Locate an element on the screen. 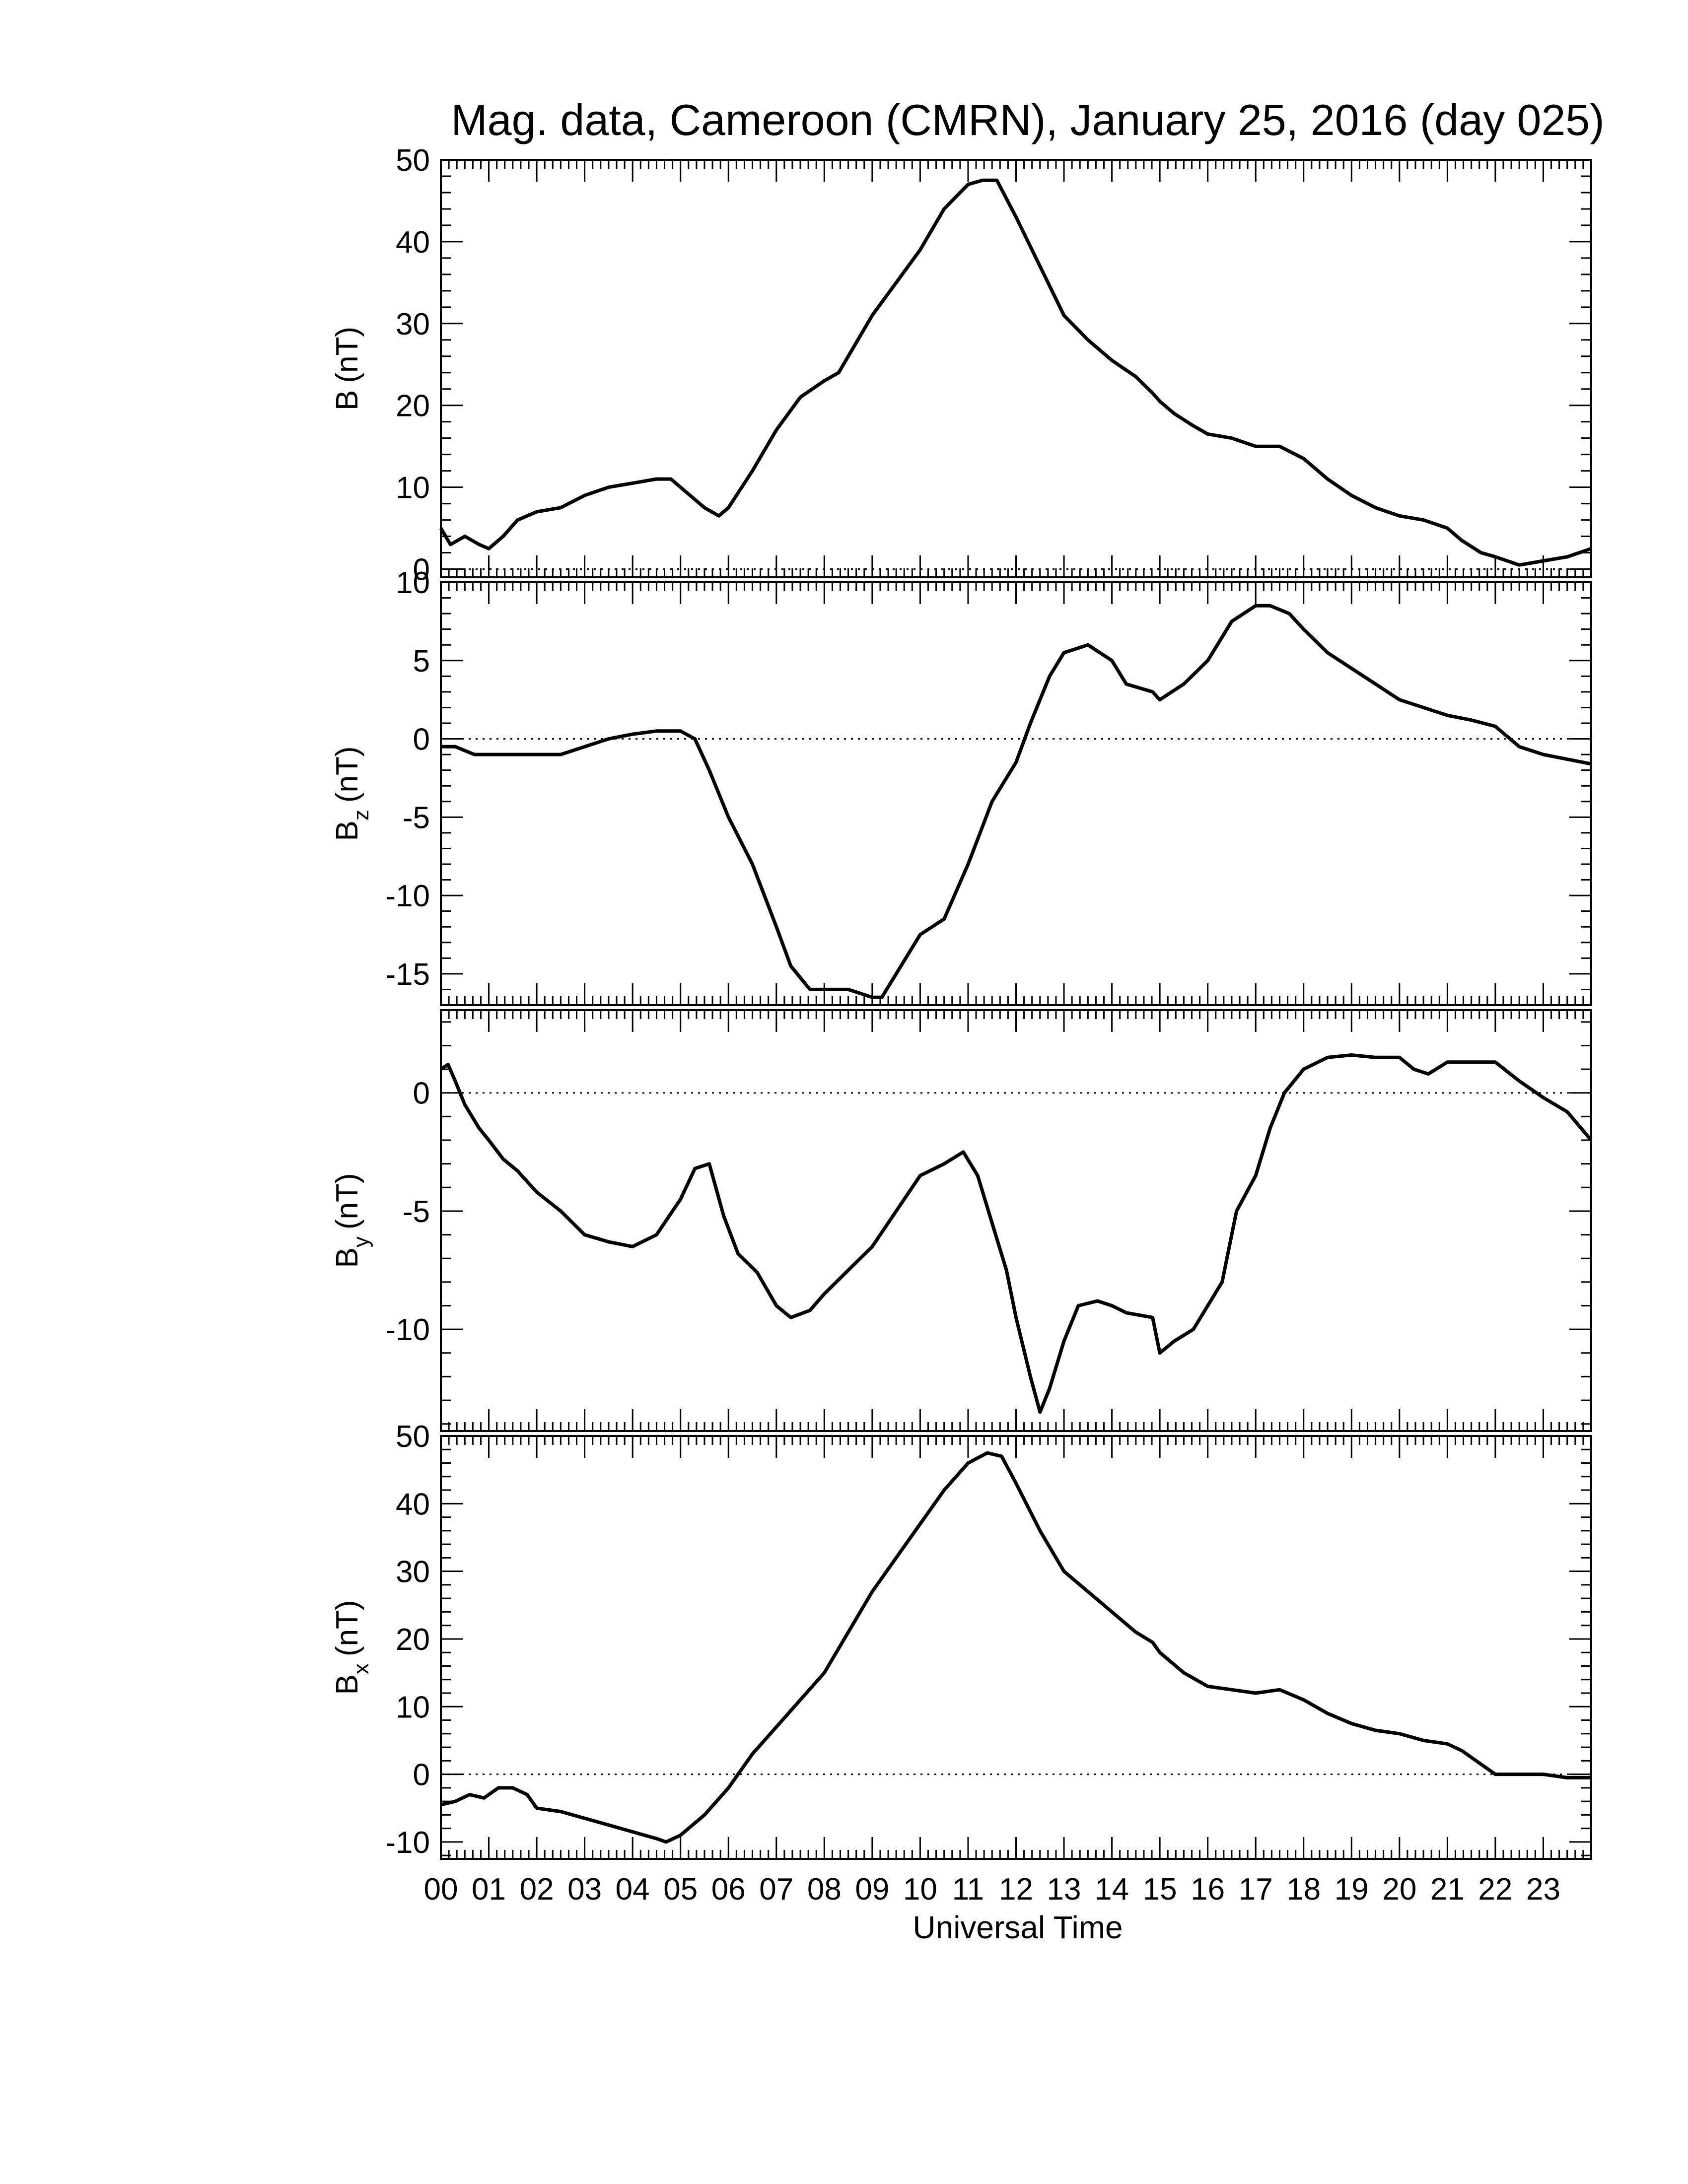  x-tick-label: 06 is located at coordinates (728, 1889).